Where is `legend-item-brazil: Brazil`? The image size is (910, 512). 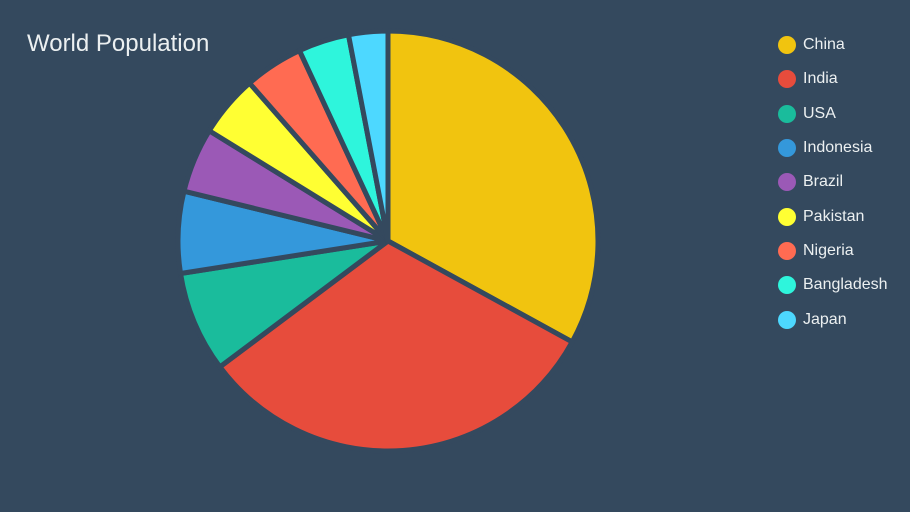
legend-item-brazil: Brazil is located at coordinates (833, 182).